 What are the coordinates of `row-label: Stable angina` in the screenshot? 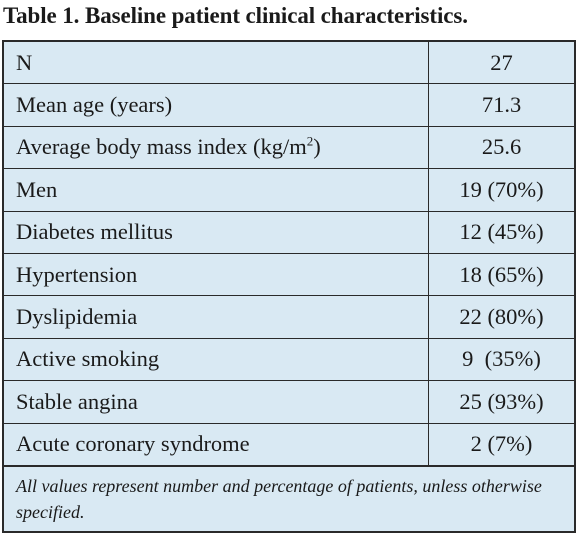 It's located at (216, 402).